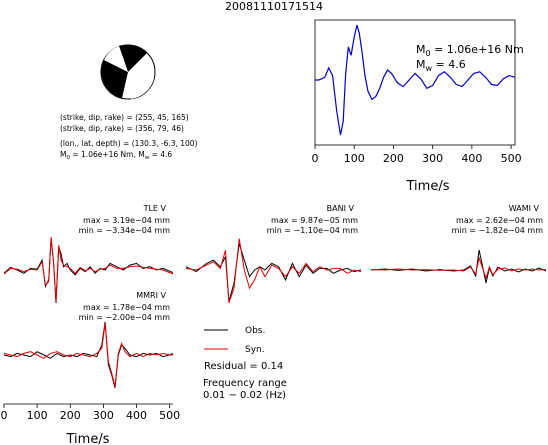  What do you see at coordinates (136, 415) in the screenshot?
I see `wave-x-tick-label: 400` at bounding box center [136, 415].